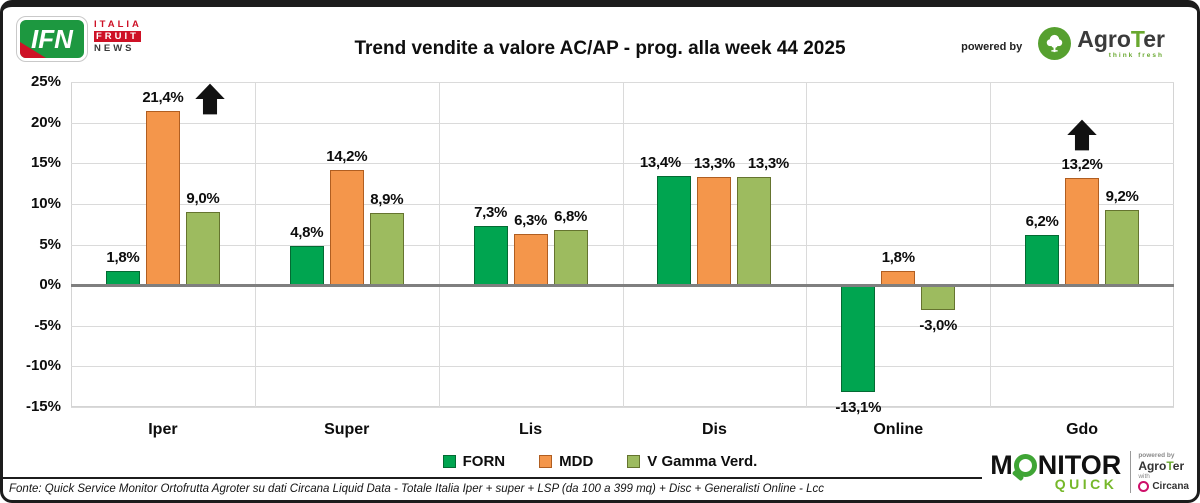 This screenshot has width=1200, height=503. What do you see at coordinates (531, 220) in the screenshot?
I see `bar-value-label: 6,3%` at bounding box center [531, 220].